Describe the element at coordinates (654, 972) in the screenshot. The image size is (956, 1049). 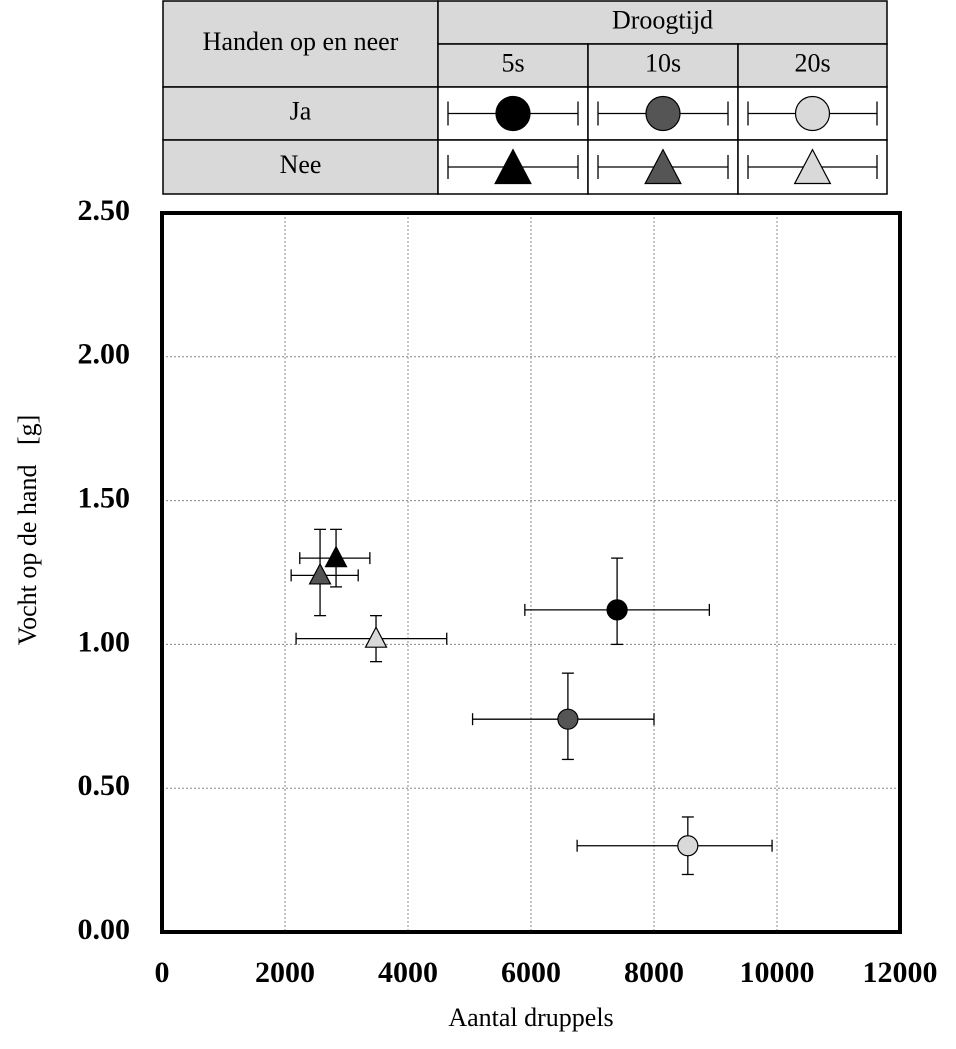
I see `x-tick-label: 8000` at that location.